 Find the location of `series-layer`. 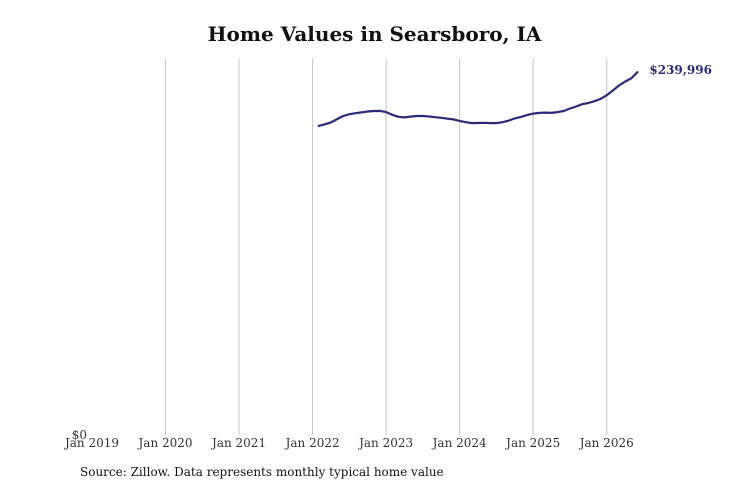

series-layer is located at coordinates (478, 99).